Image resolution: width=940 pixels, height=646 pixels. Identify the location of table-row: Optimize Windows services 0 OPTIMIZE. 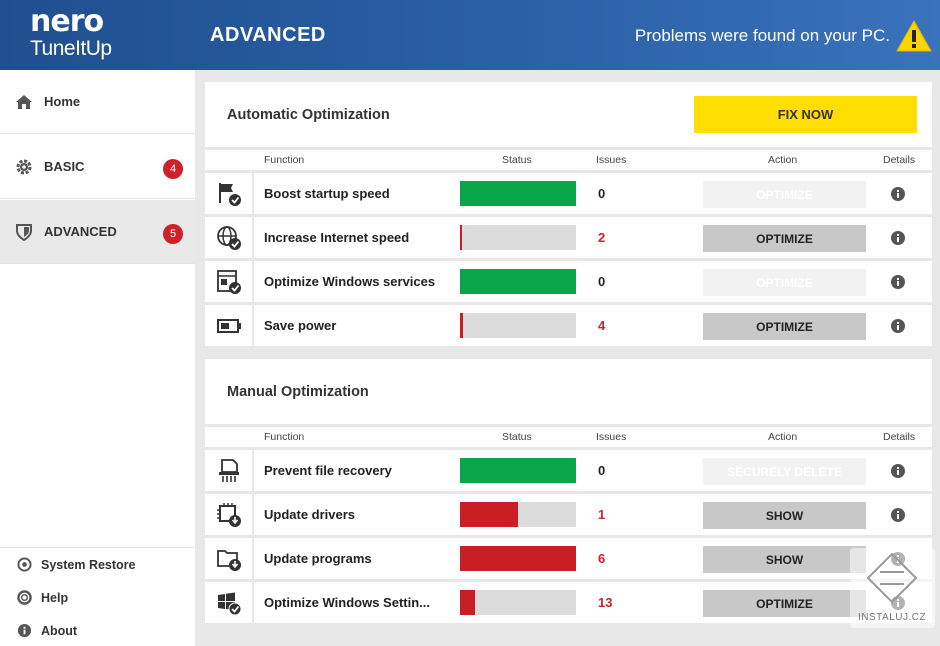
(568, 281).